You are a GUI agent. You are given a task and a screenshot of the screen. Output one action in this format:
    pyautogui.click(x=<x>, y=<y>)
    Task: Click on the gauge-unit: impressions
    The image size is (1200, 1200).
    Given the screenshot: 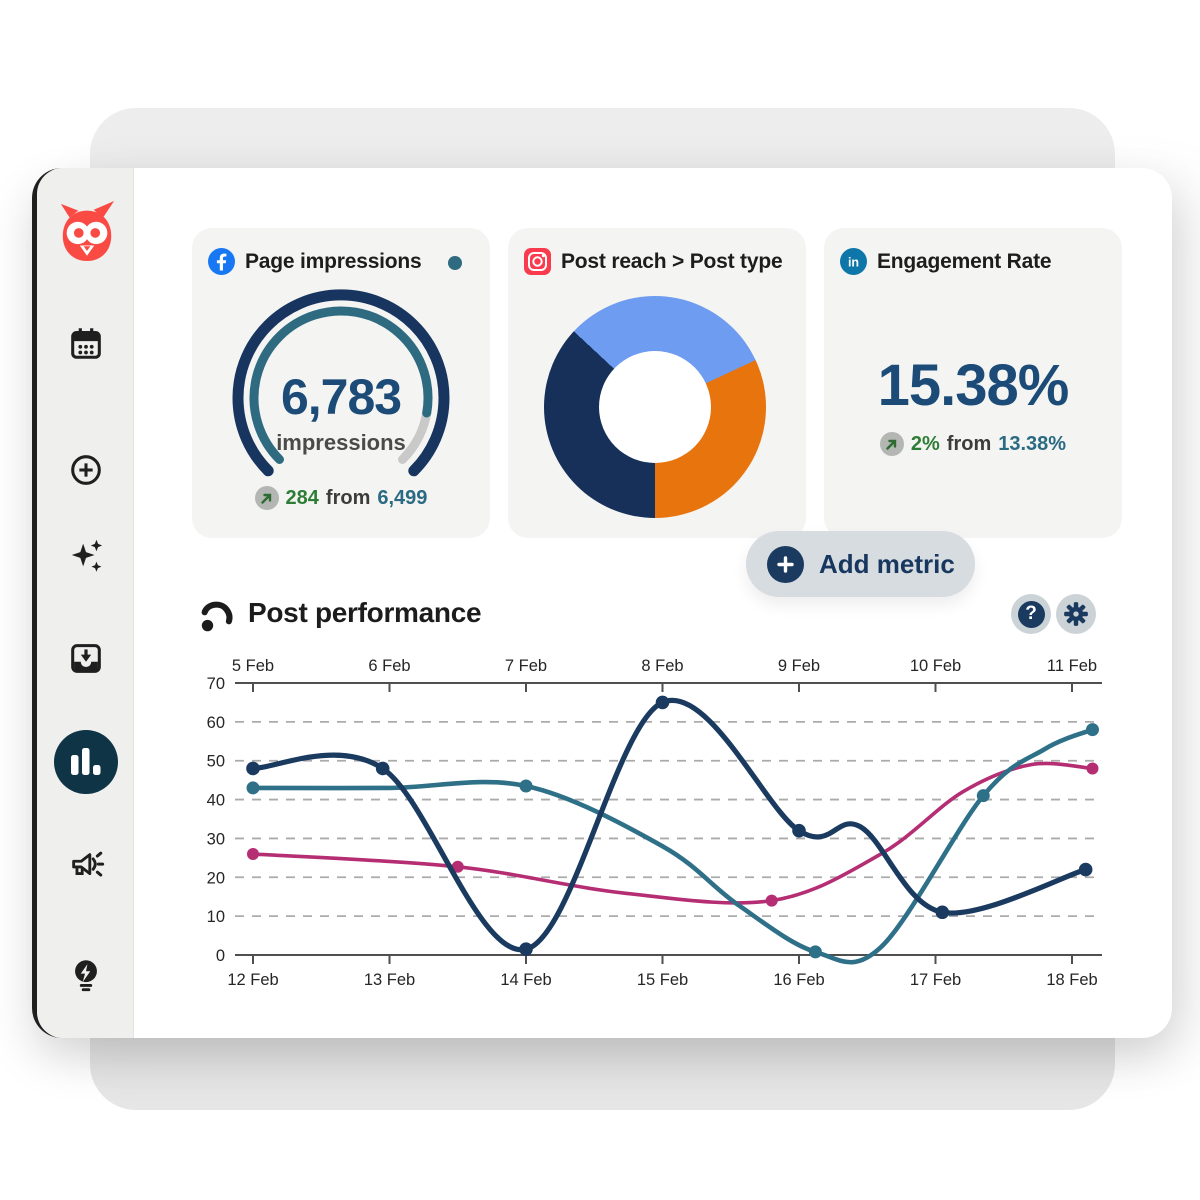 What is the action you would take?
    pyautogui.click(x=341, y=442)
    